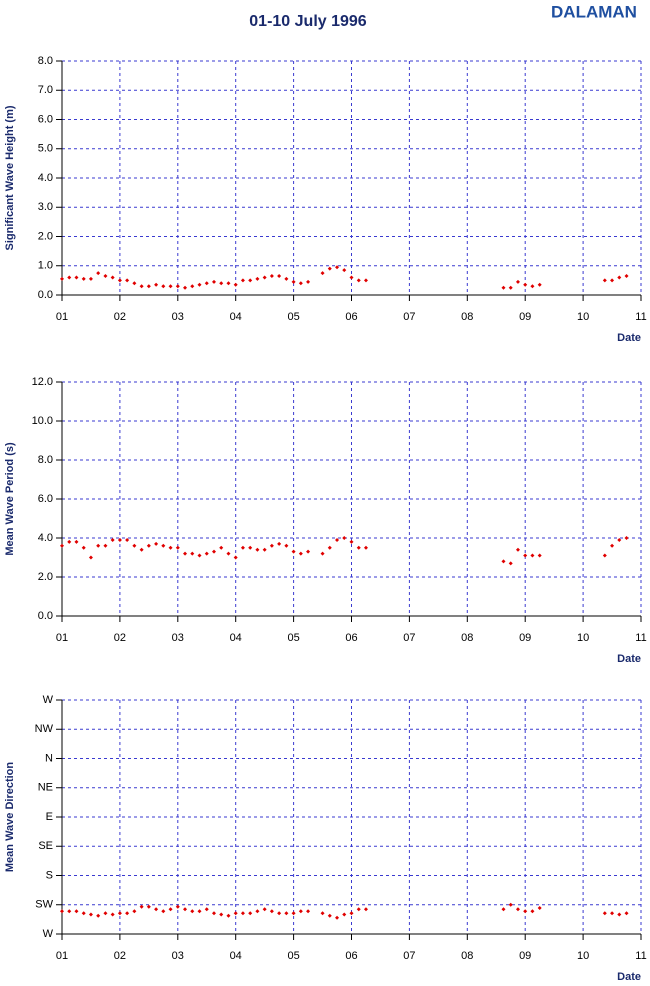 The width and height of the screenshot is (650, 986). What do you see at coordinates (525, 317) in the screenshot?
I see `x-tick-label: 09` at bounding box center [525, 317].